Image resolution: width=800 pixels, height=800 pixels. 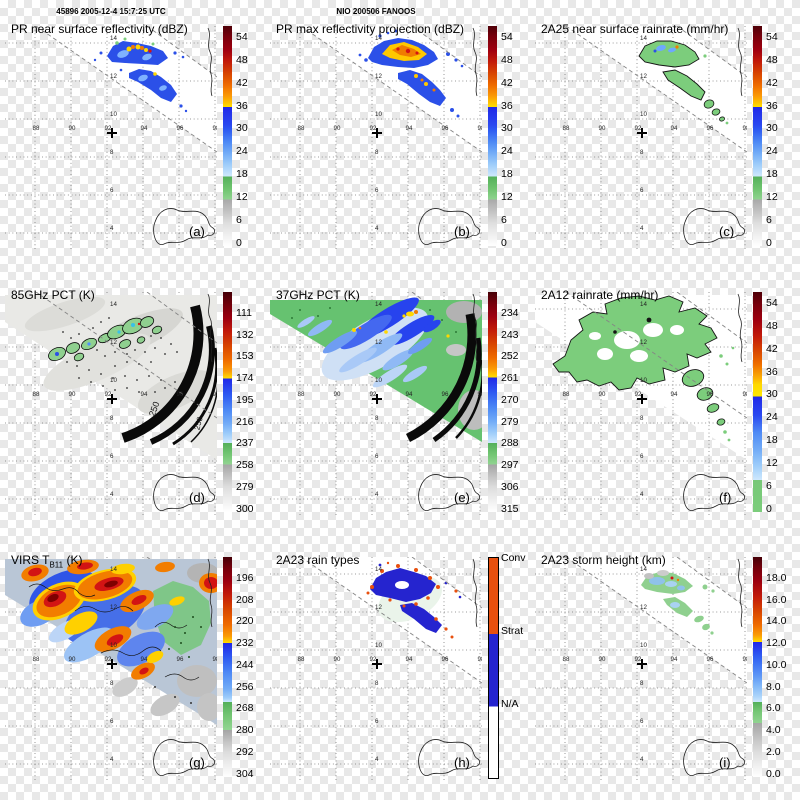 What do you see at coordinates (245, 664) in the screenshot?
I see `colorbar-tick-label: 244` at bounding box center [245, 664].